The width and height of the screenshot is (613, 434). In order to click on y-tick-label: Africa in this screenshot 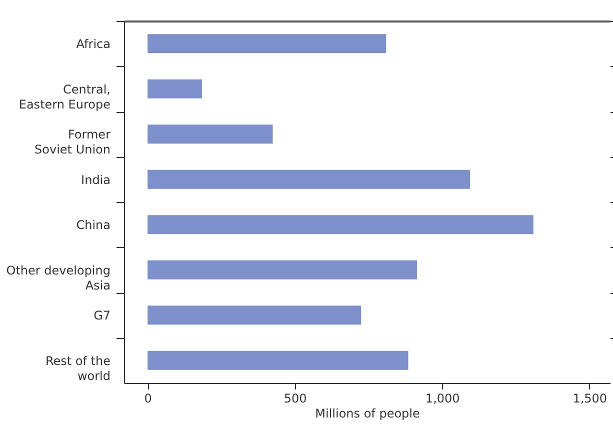, I will do `click(93, 44)`.